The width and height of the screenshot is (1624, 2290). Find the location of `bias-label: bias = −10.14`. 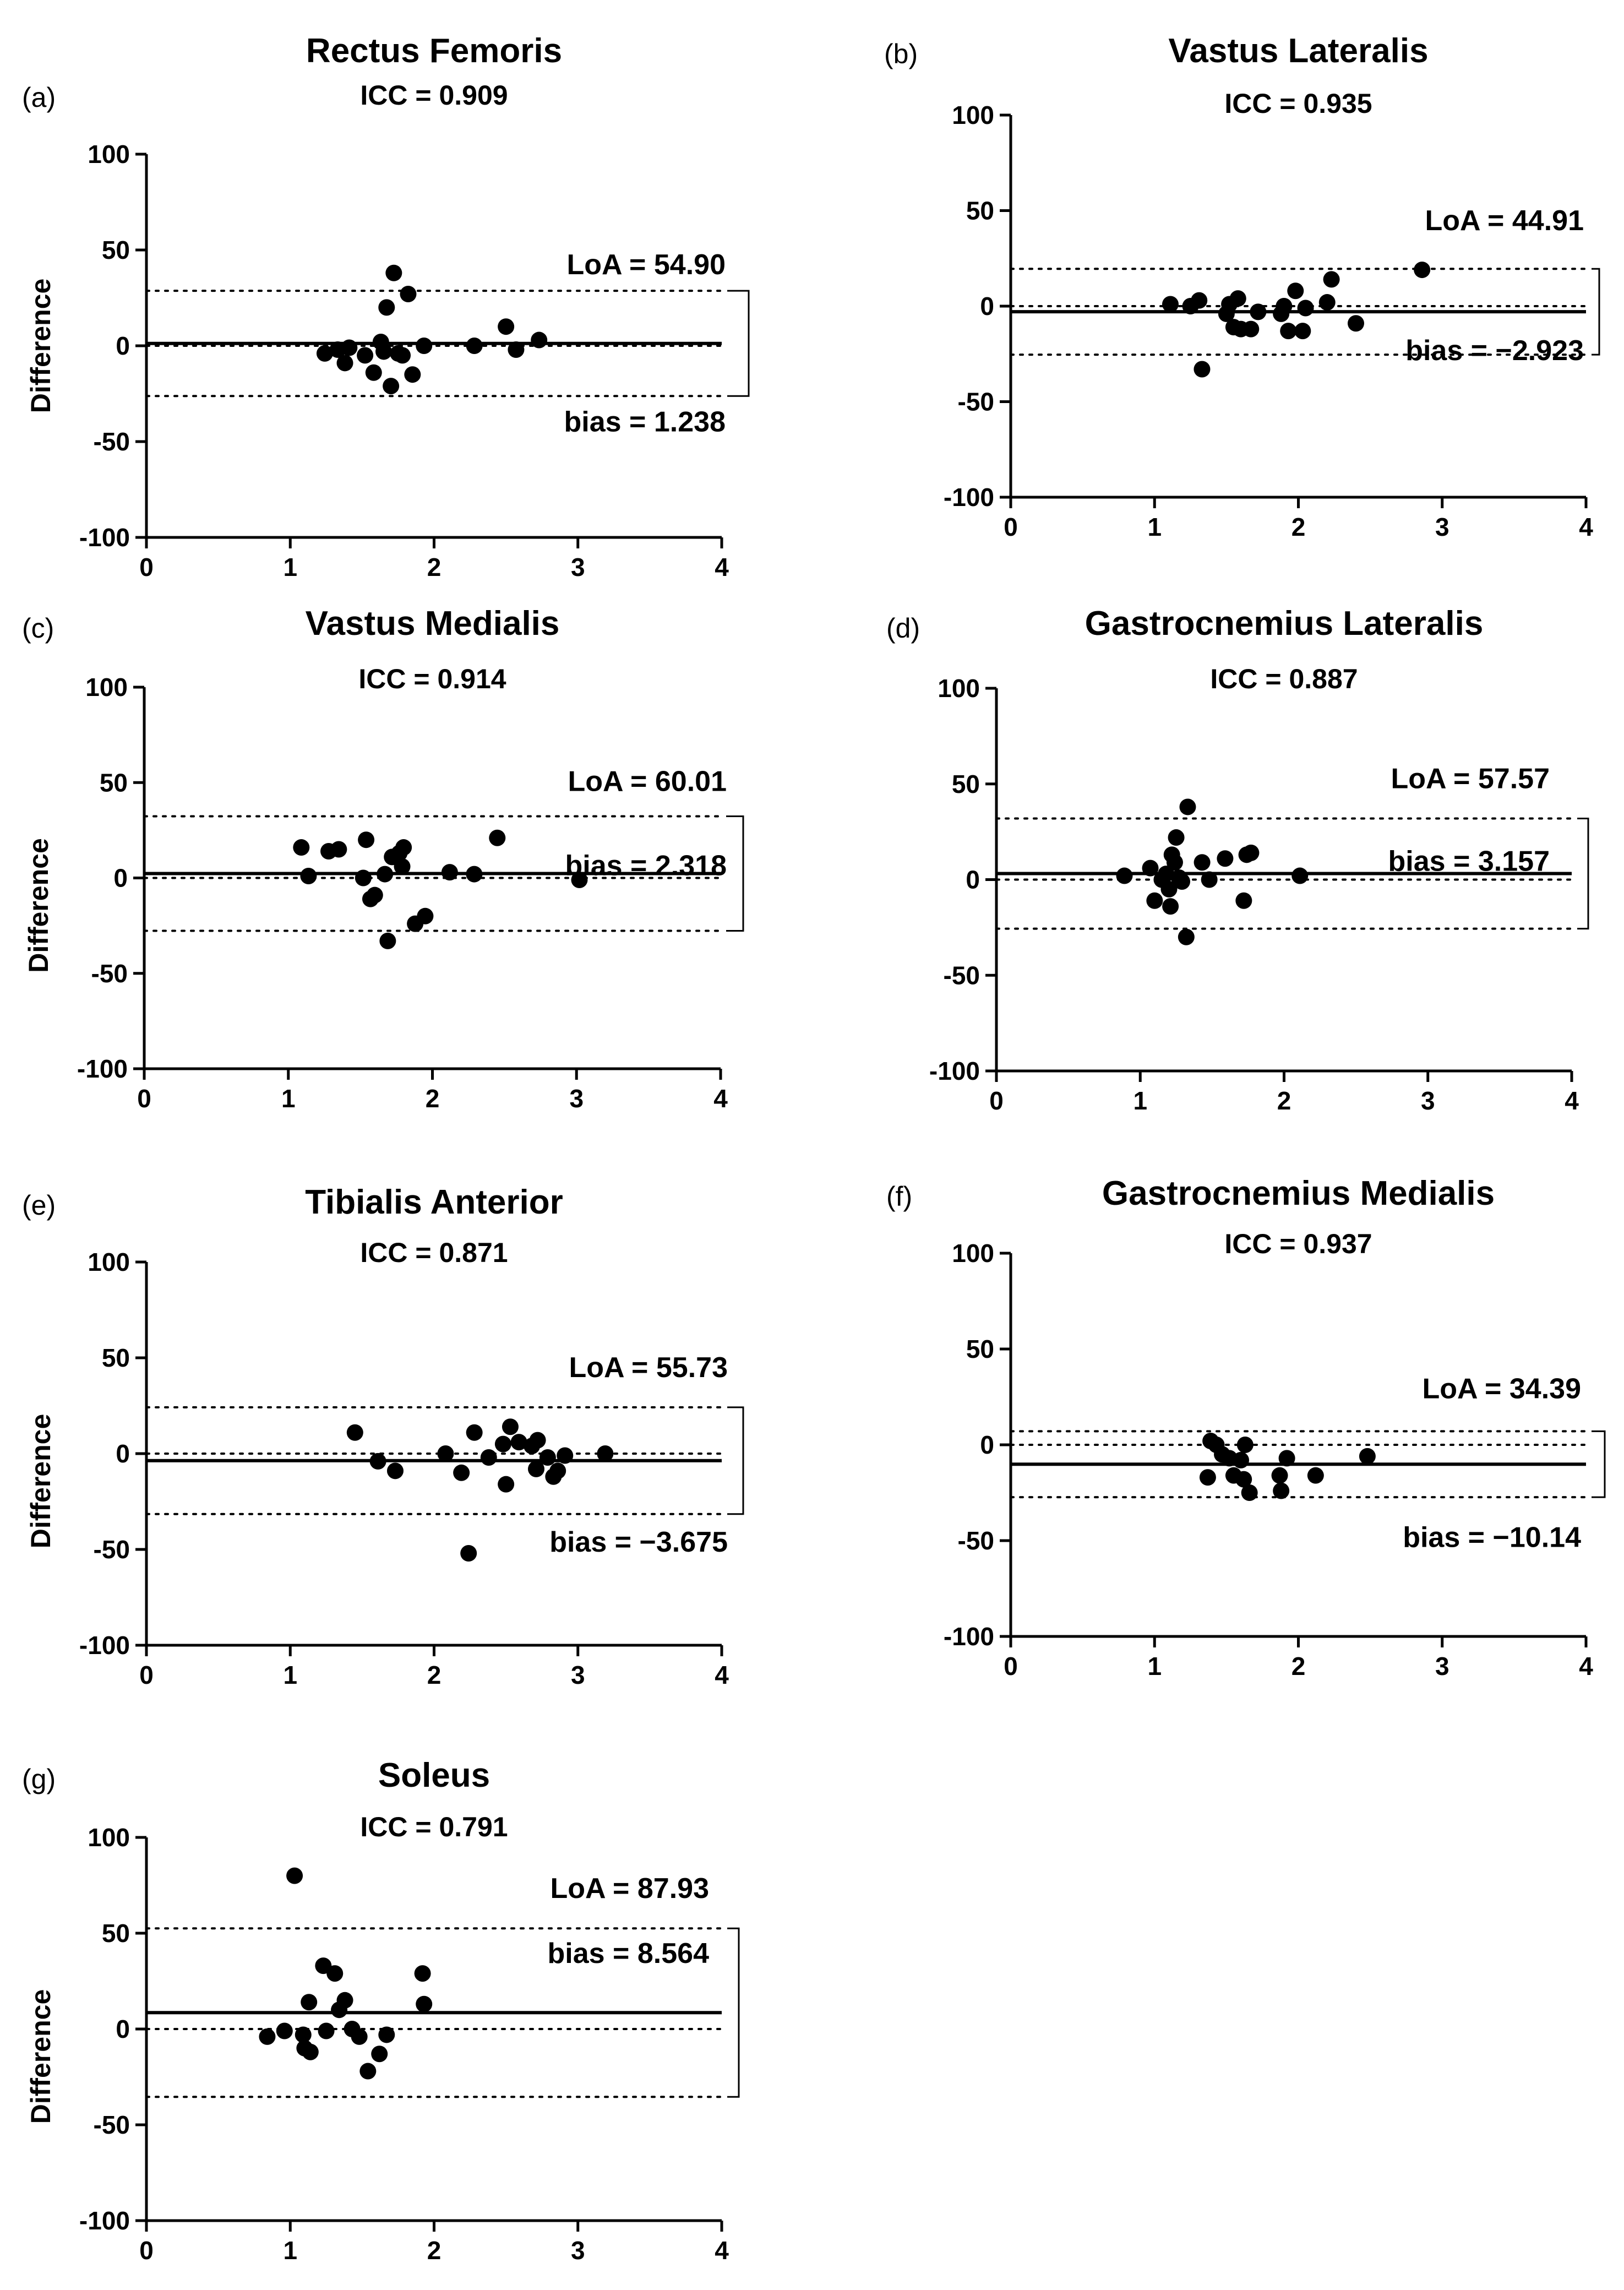

bias-label: bias = −10.14 is located at coordinates (1492, 1537).